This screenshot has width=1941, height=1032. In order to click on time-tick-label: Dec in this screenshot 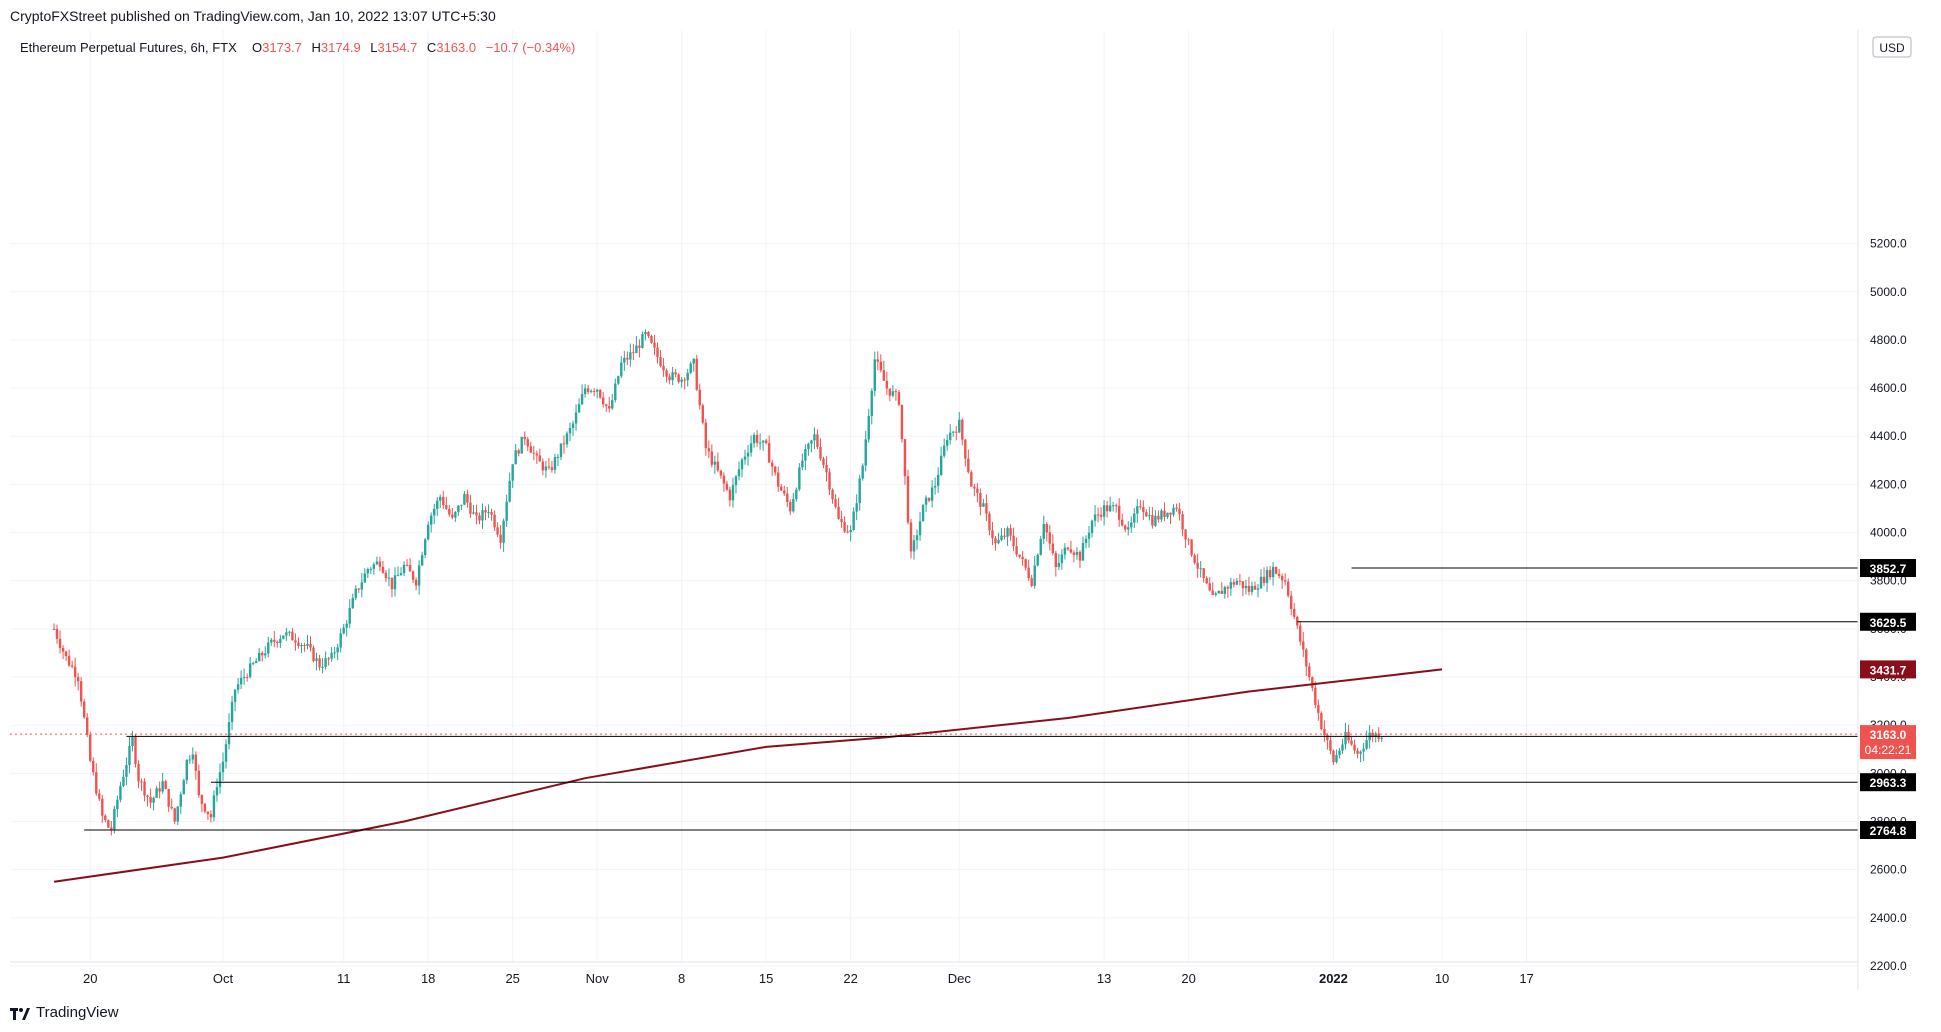, I will do `click(960, 978)`.